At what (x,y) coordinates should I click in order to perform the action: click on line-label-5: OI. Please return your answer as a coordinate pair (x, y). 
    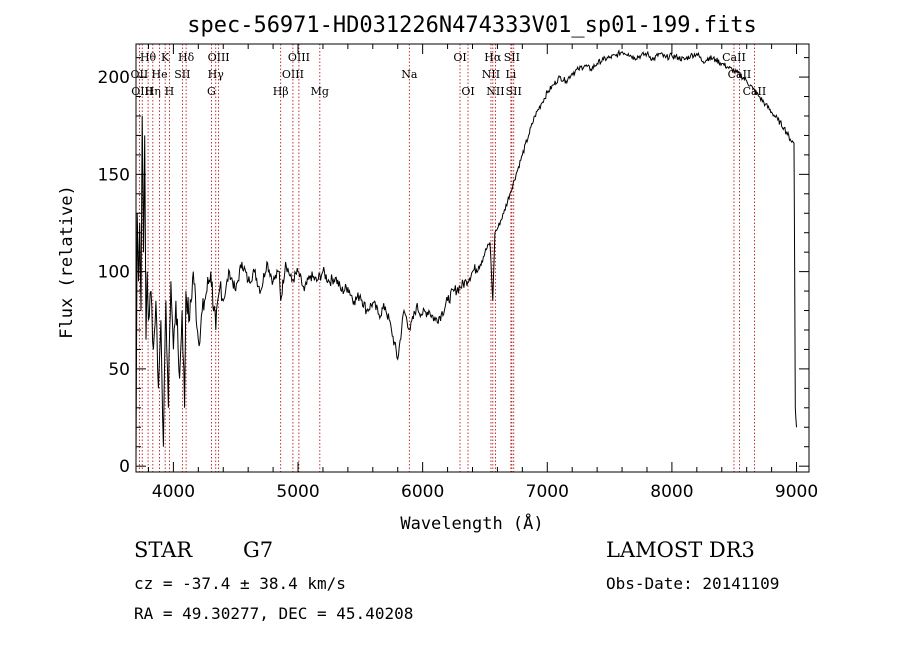
    Looking at the image, I should click on (459, 57).